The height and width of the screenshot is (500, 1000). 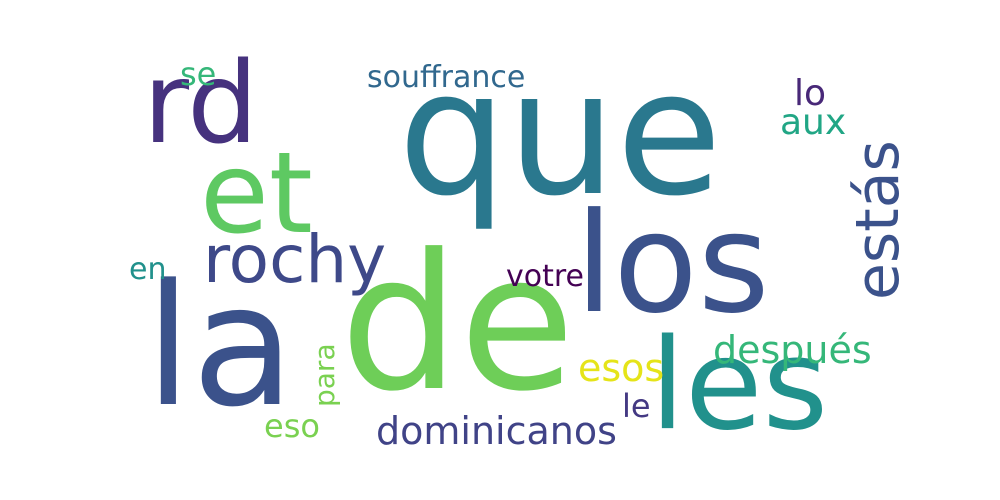 What do you see at coordinates (545, 276) in the screenshot?
I see `word-votre: votre` at bounding box center [545, 276].